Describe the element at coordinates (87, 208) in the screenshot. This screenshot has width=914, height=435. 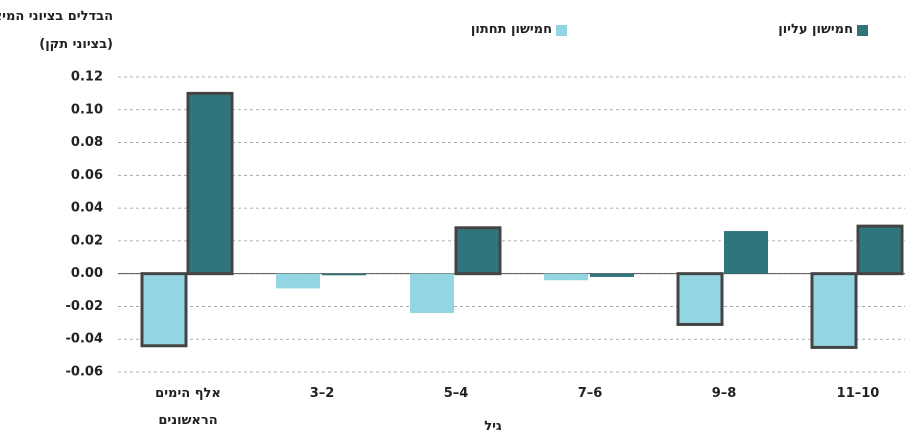
I see `y-tick-label: 0.04` at that location.